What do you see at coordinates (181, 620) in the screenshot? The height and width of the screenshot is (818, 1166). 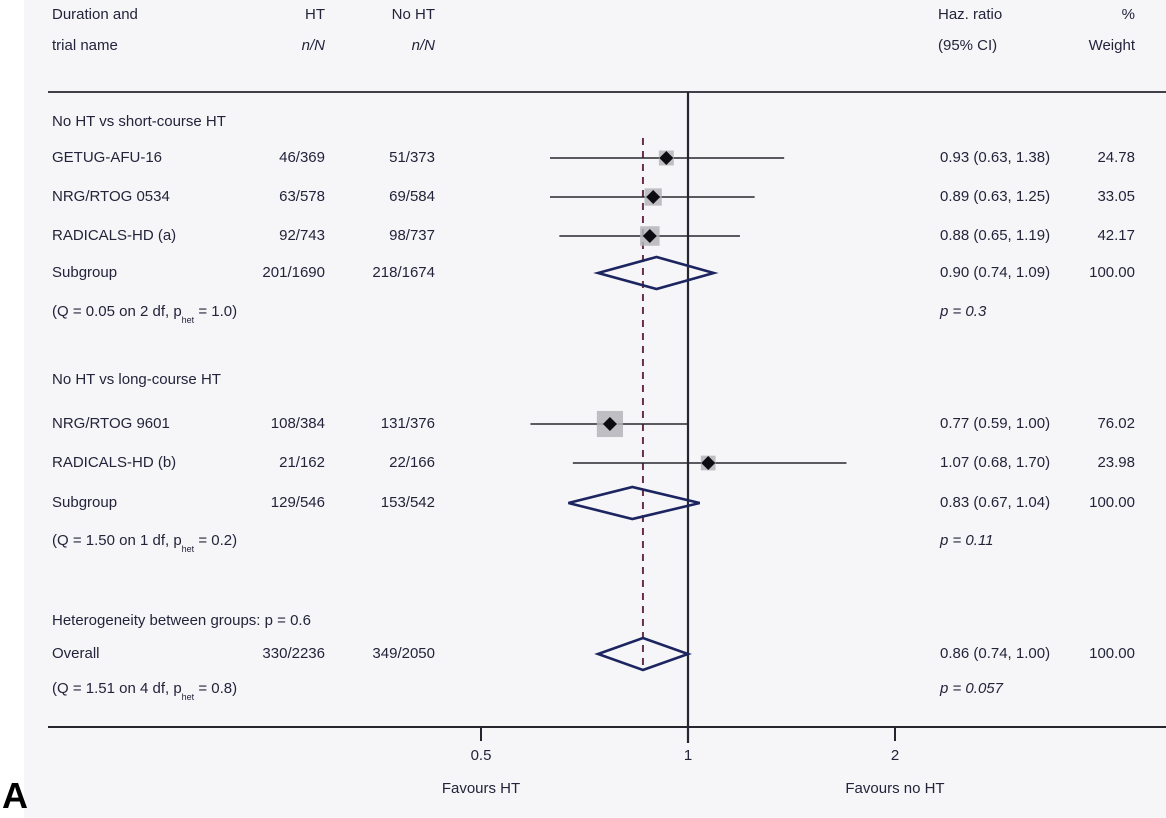 I see `heterogeneity-note: Heterogeneity between groups: p = 0.6` at bounding box center [181, 620].